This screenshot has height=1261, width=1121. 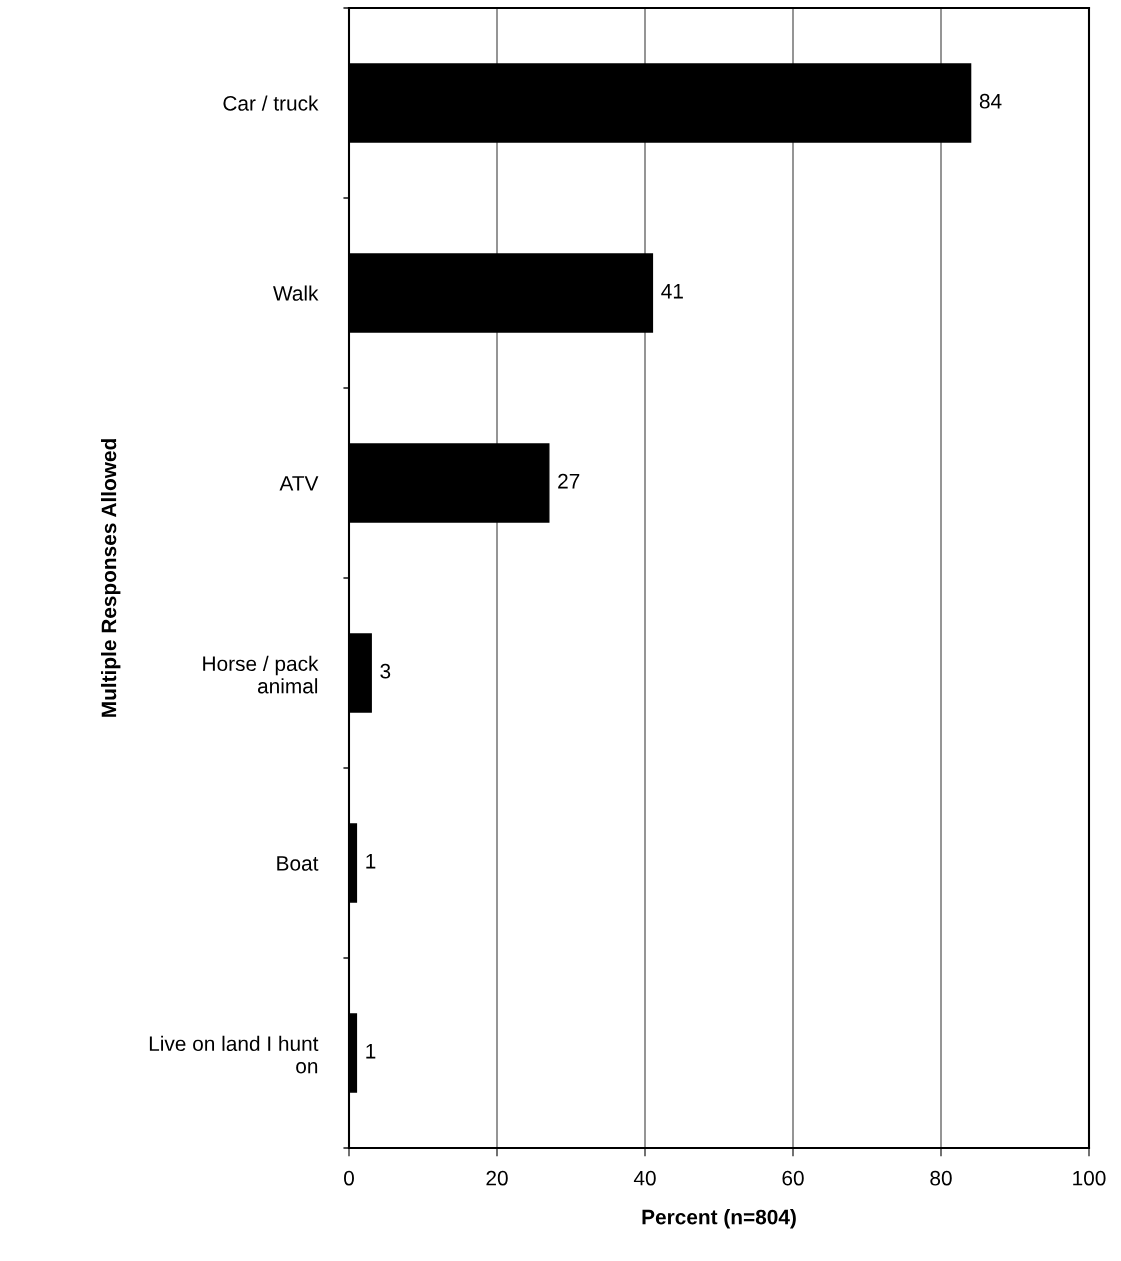 What do you see at coordinates (271, 103) in the screenshot?
I see `y-tick-label: Car / truck` at bounding box center [271, 103].